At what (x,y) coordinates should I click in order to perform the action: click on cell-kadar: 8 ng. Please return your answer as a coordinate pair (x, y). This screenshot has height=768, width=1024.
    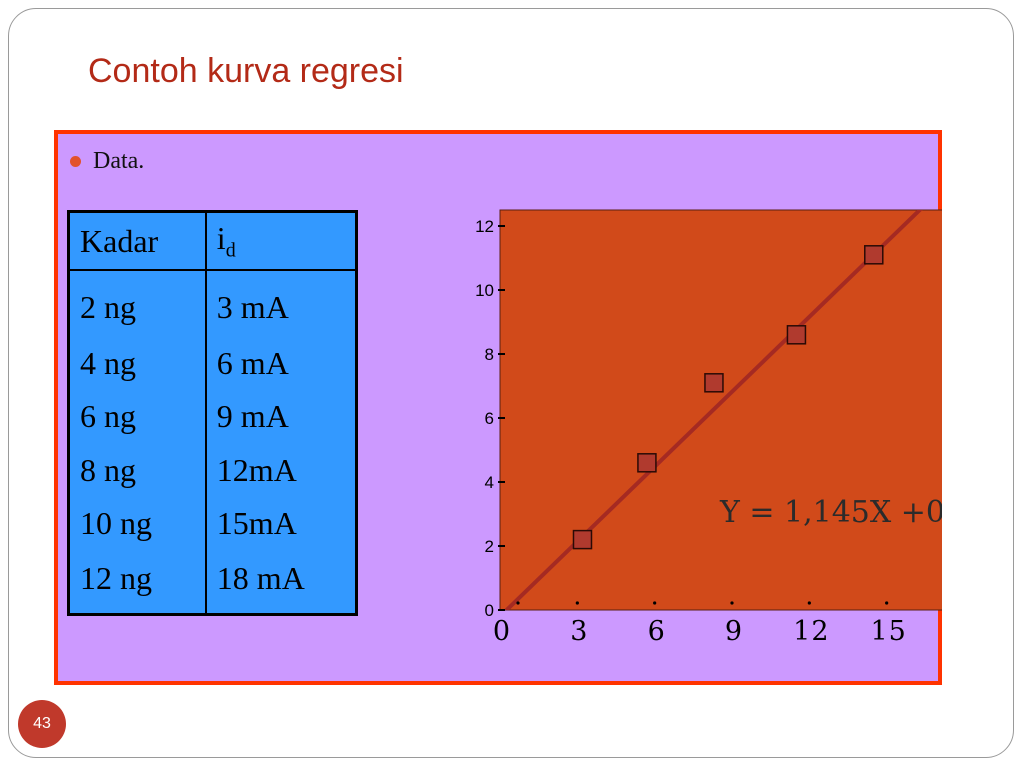
    Looking at the image, I should click on (108, 469).